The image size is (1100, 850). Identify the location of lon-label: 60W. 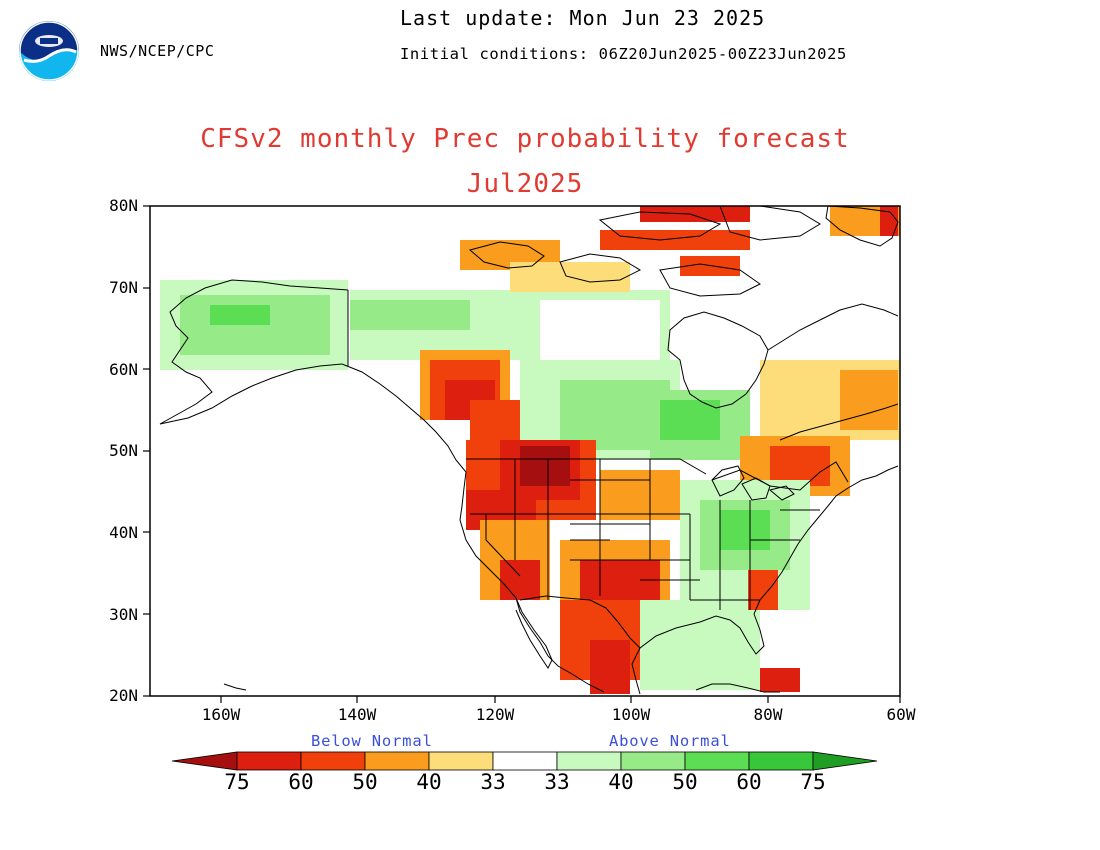
(901, 714).